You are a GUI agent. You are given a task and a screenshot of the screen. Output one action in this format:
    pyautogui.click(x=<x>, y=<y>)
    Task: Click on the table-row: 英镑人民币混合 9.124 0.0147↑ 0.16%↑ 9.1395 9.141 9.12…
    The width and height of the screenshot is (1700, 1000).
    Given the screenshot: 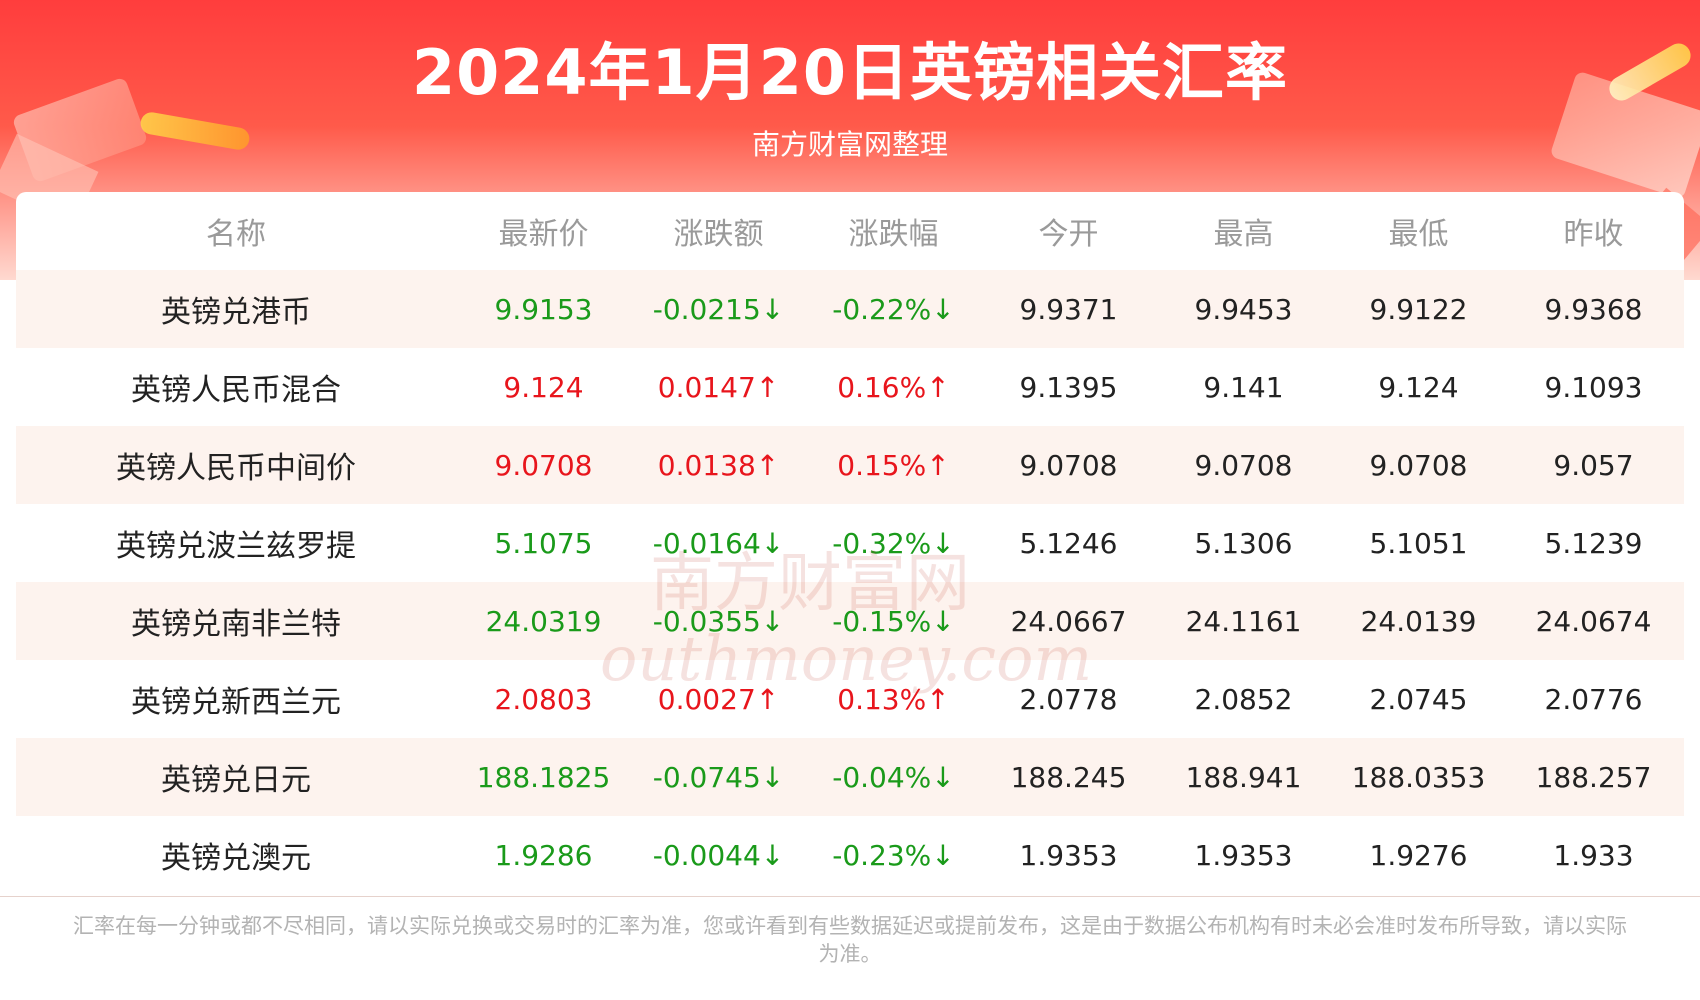 What is the action you would take?
    pyautogui.click(x=850, y=387)
    